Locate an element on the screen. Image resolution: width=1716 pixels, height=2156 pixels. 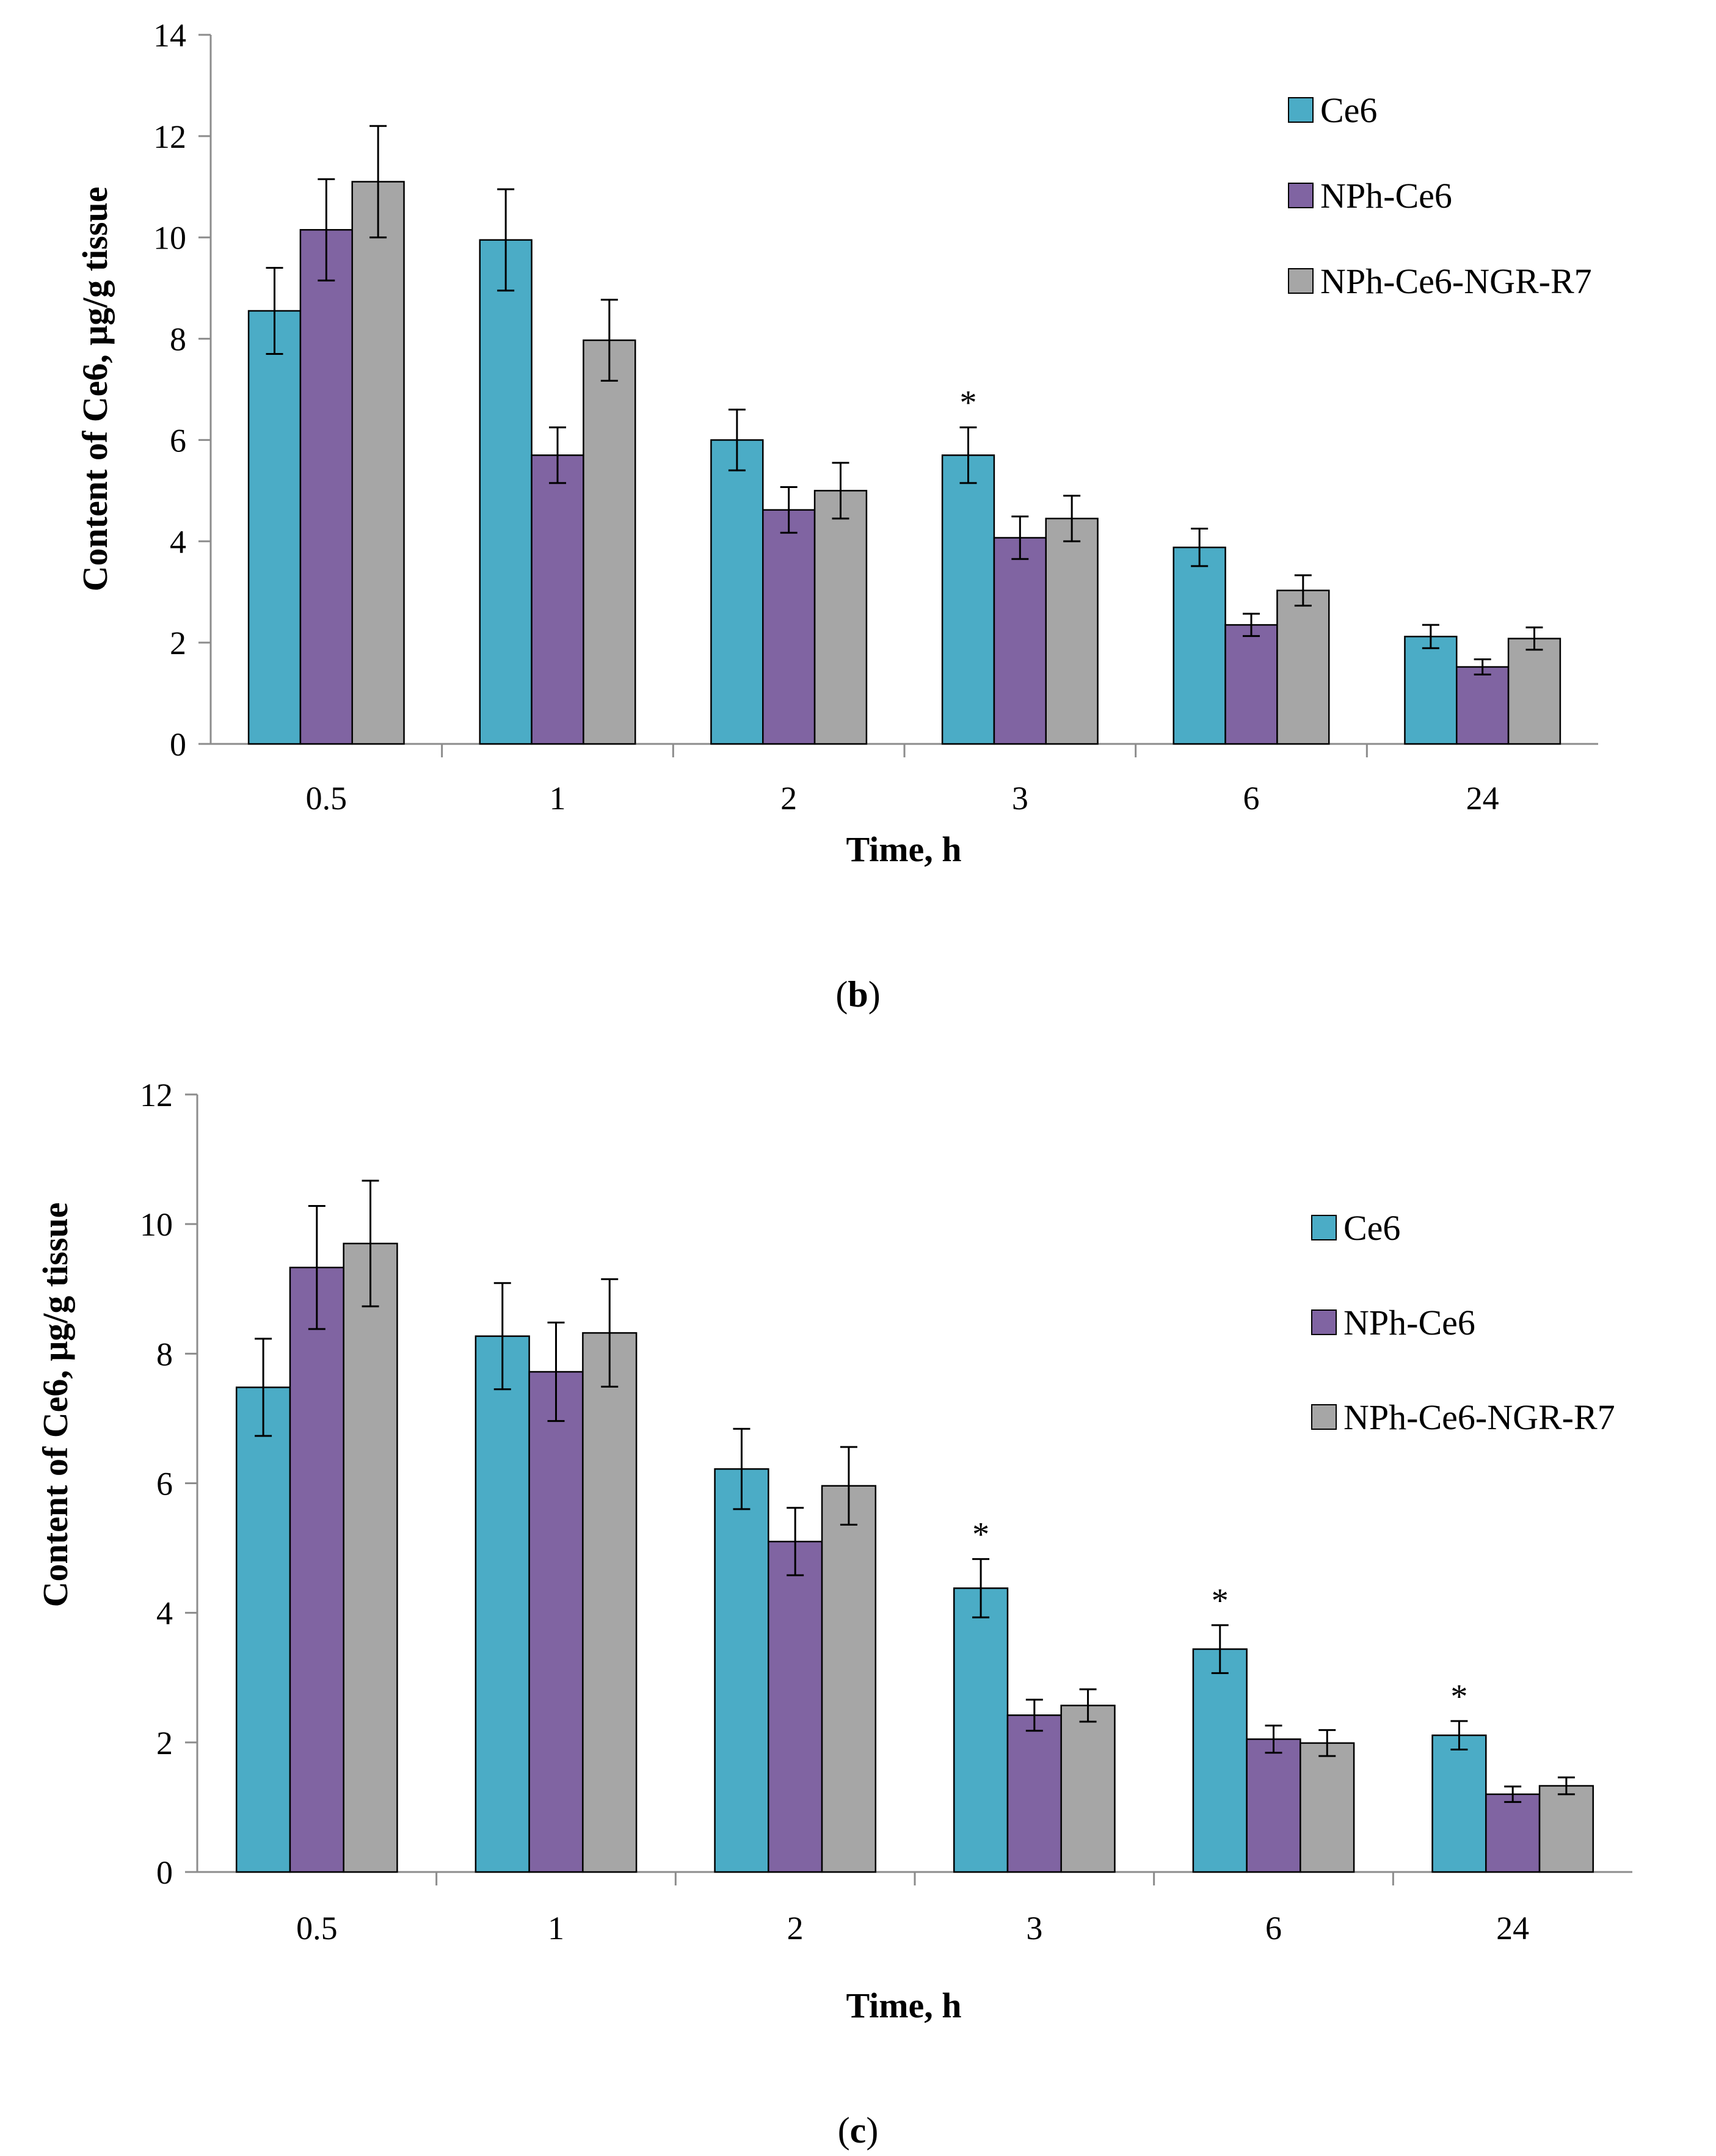
y-tick-label: 10 is located at coordinates (156, 1224).